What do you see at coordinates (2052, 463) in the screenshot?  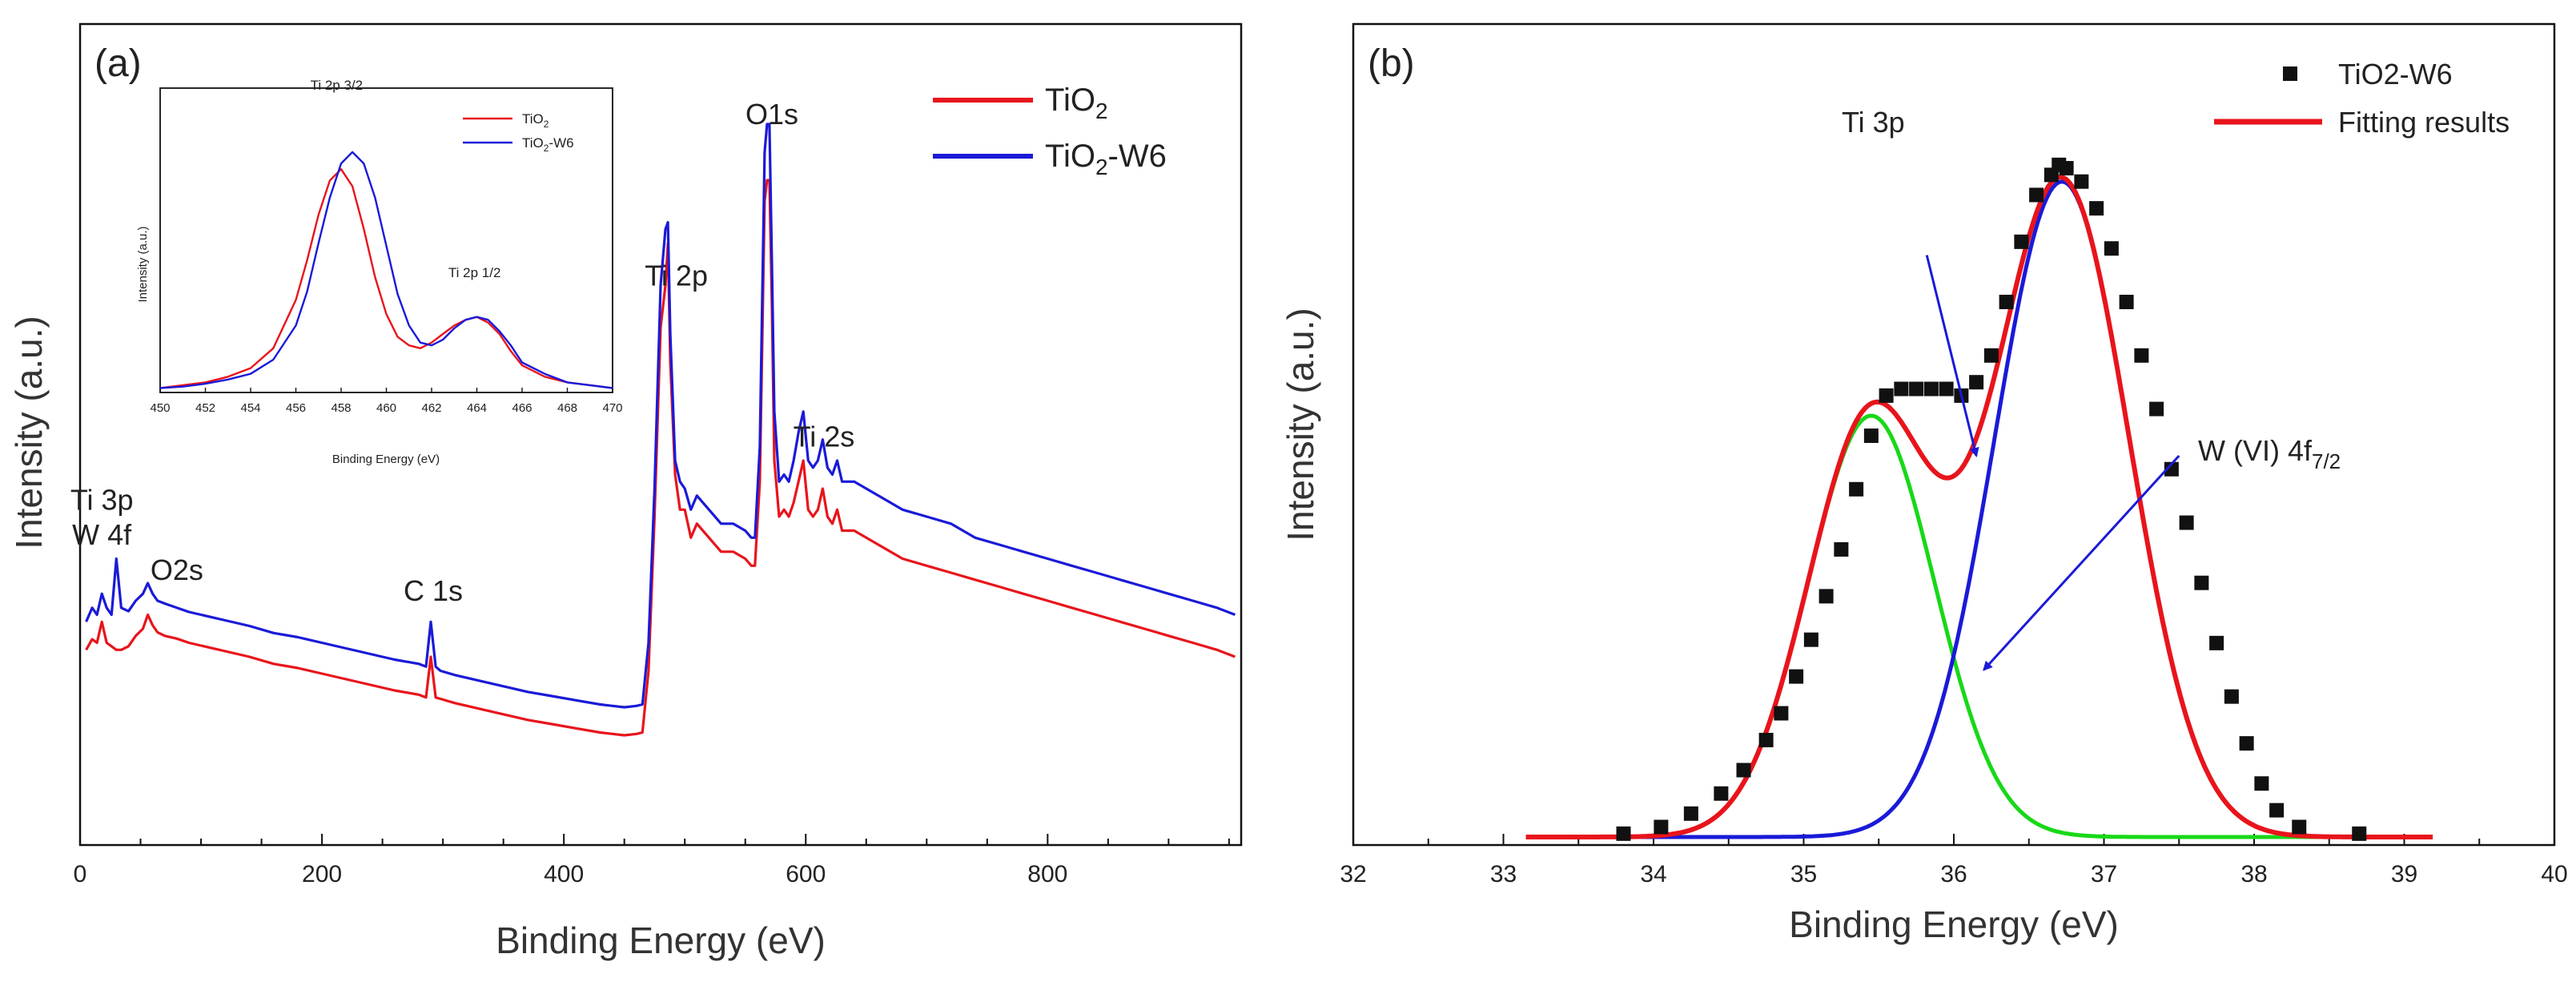 I see `panel-b-arrows` at bounding box center [2052, 463].